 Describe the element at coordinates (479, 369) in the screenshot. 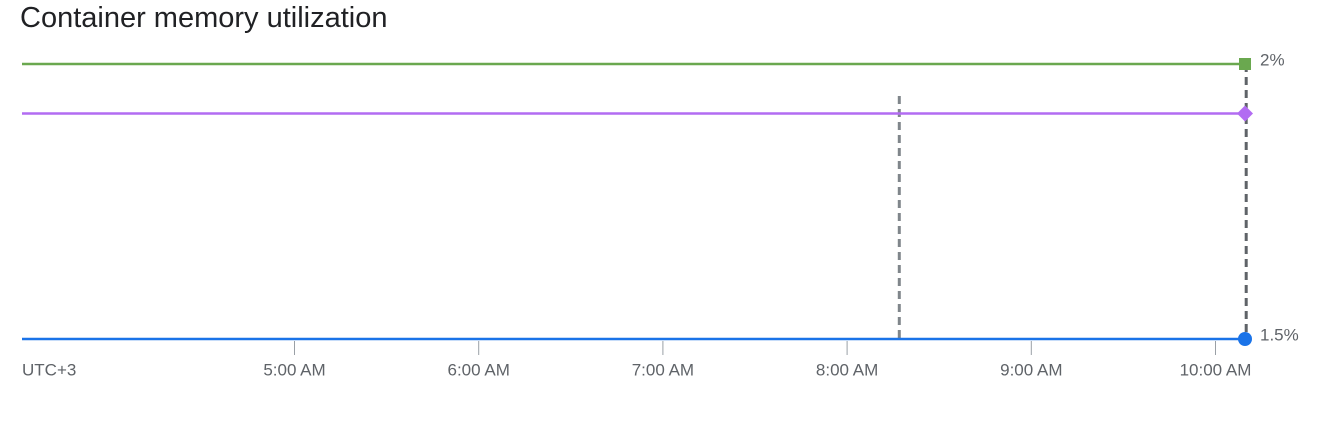

I see `x-tick-label: 6:00 AM` at that location.